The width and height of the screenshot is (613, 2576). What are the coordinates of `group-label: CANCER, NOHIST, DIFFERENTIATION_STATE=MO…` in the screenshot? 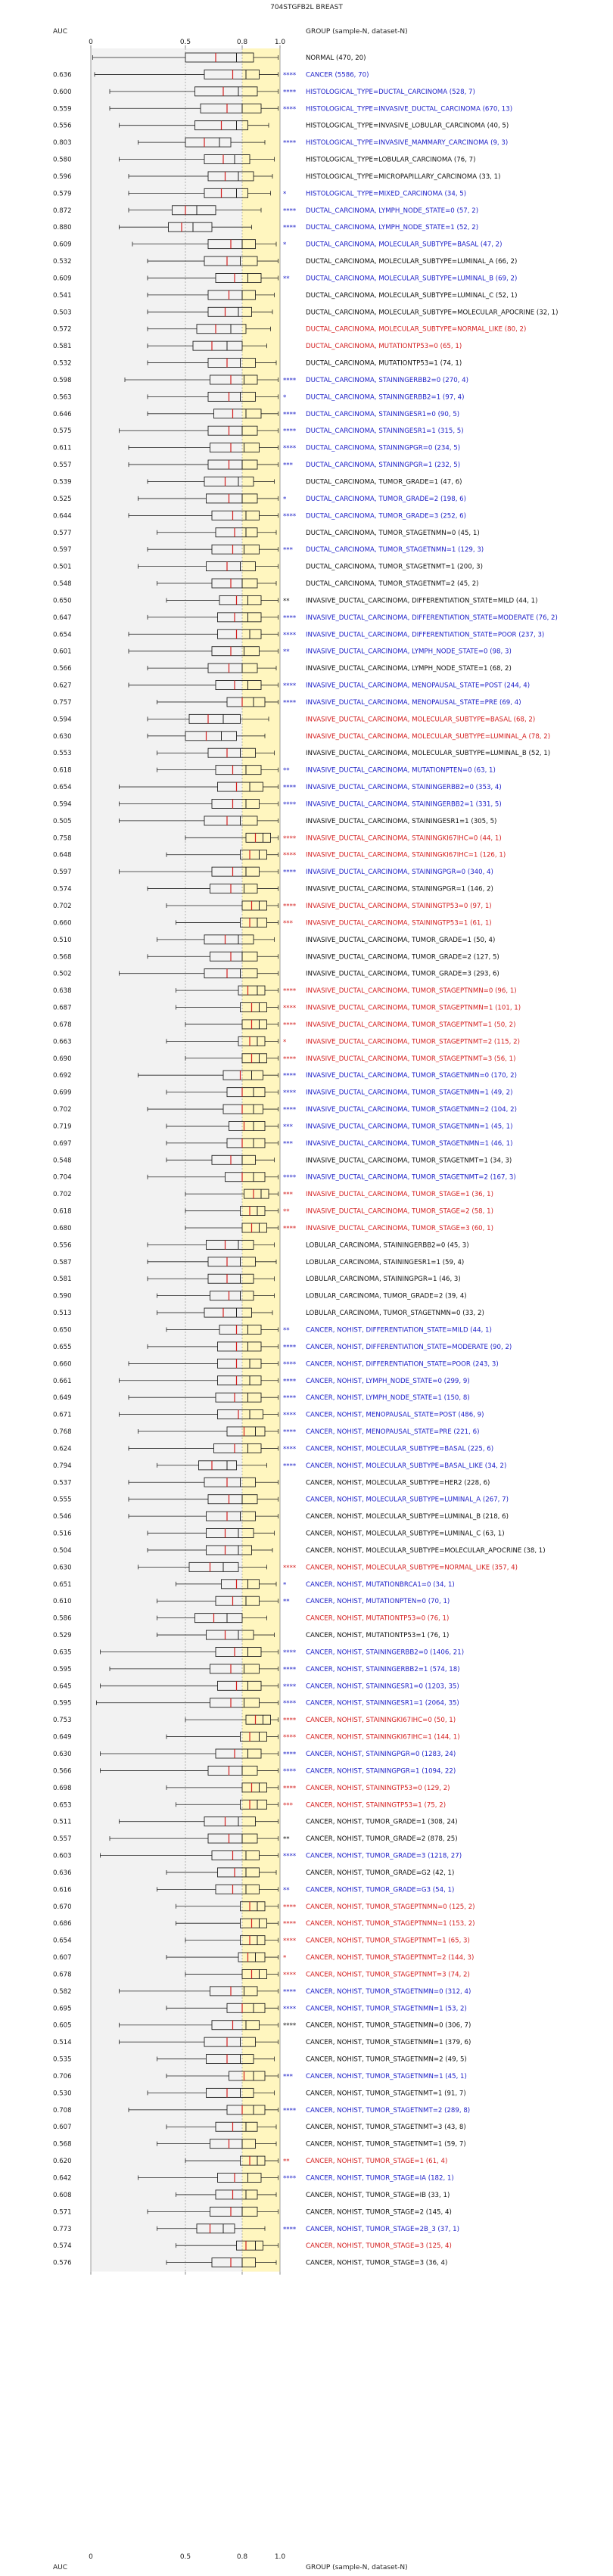 It's located at (409, 1347).